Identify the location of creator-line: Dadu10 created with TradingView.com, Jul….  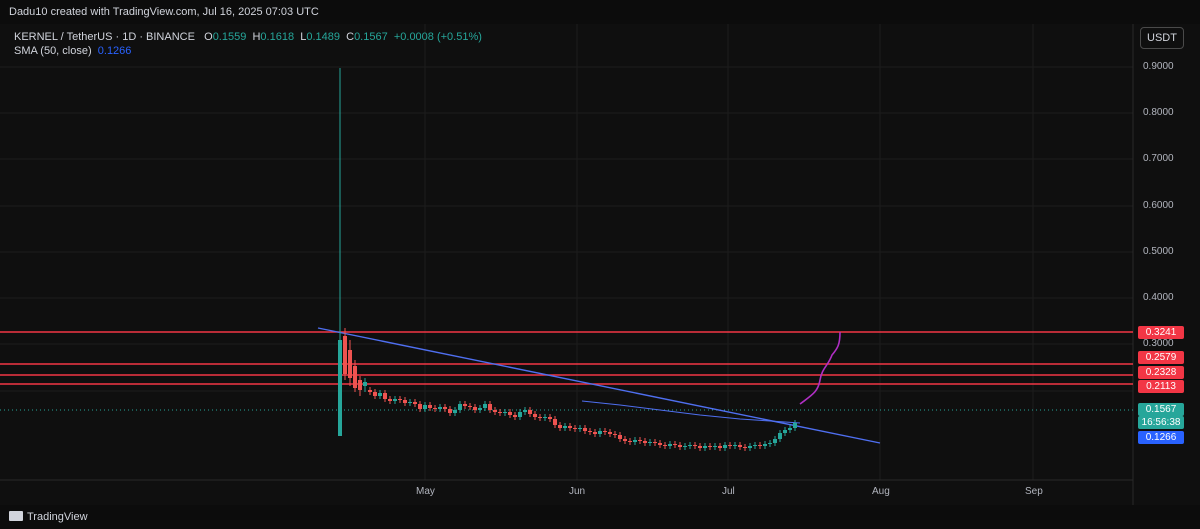
(164, 12).